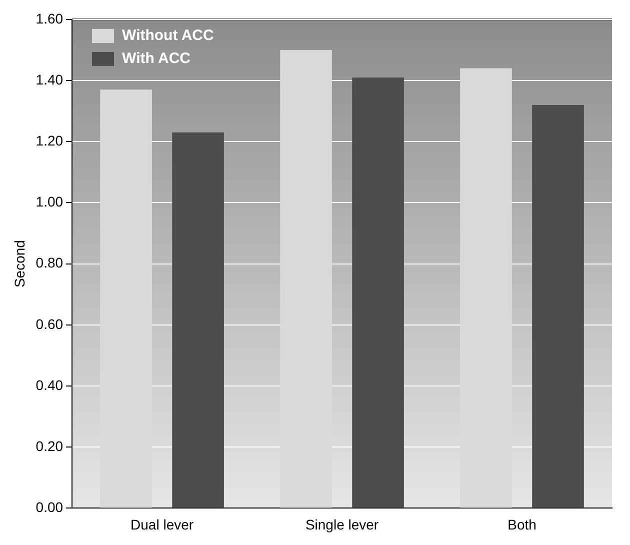  Describe the element at coordinates (50, 18) in the screenshot. I see `y-tick-label: 1.60` at that location.